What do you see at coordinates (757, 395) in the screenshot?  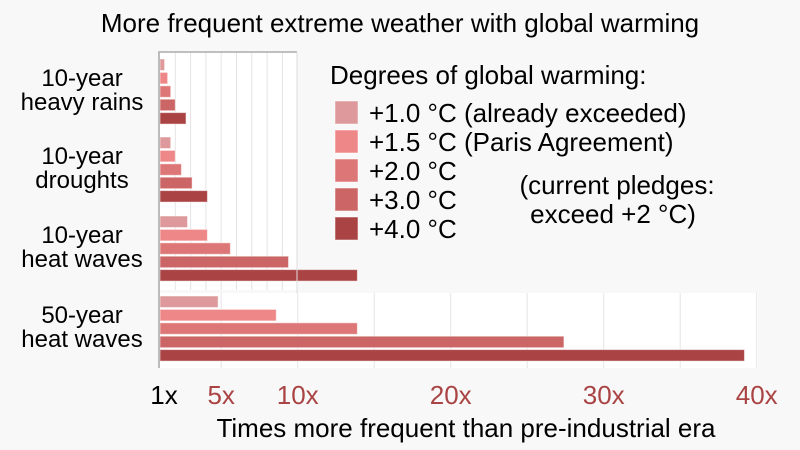 I see `x-tick-label: 40x` at bounding box center [757, 395].